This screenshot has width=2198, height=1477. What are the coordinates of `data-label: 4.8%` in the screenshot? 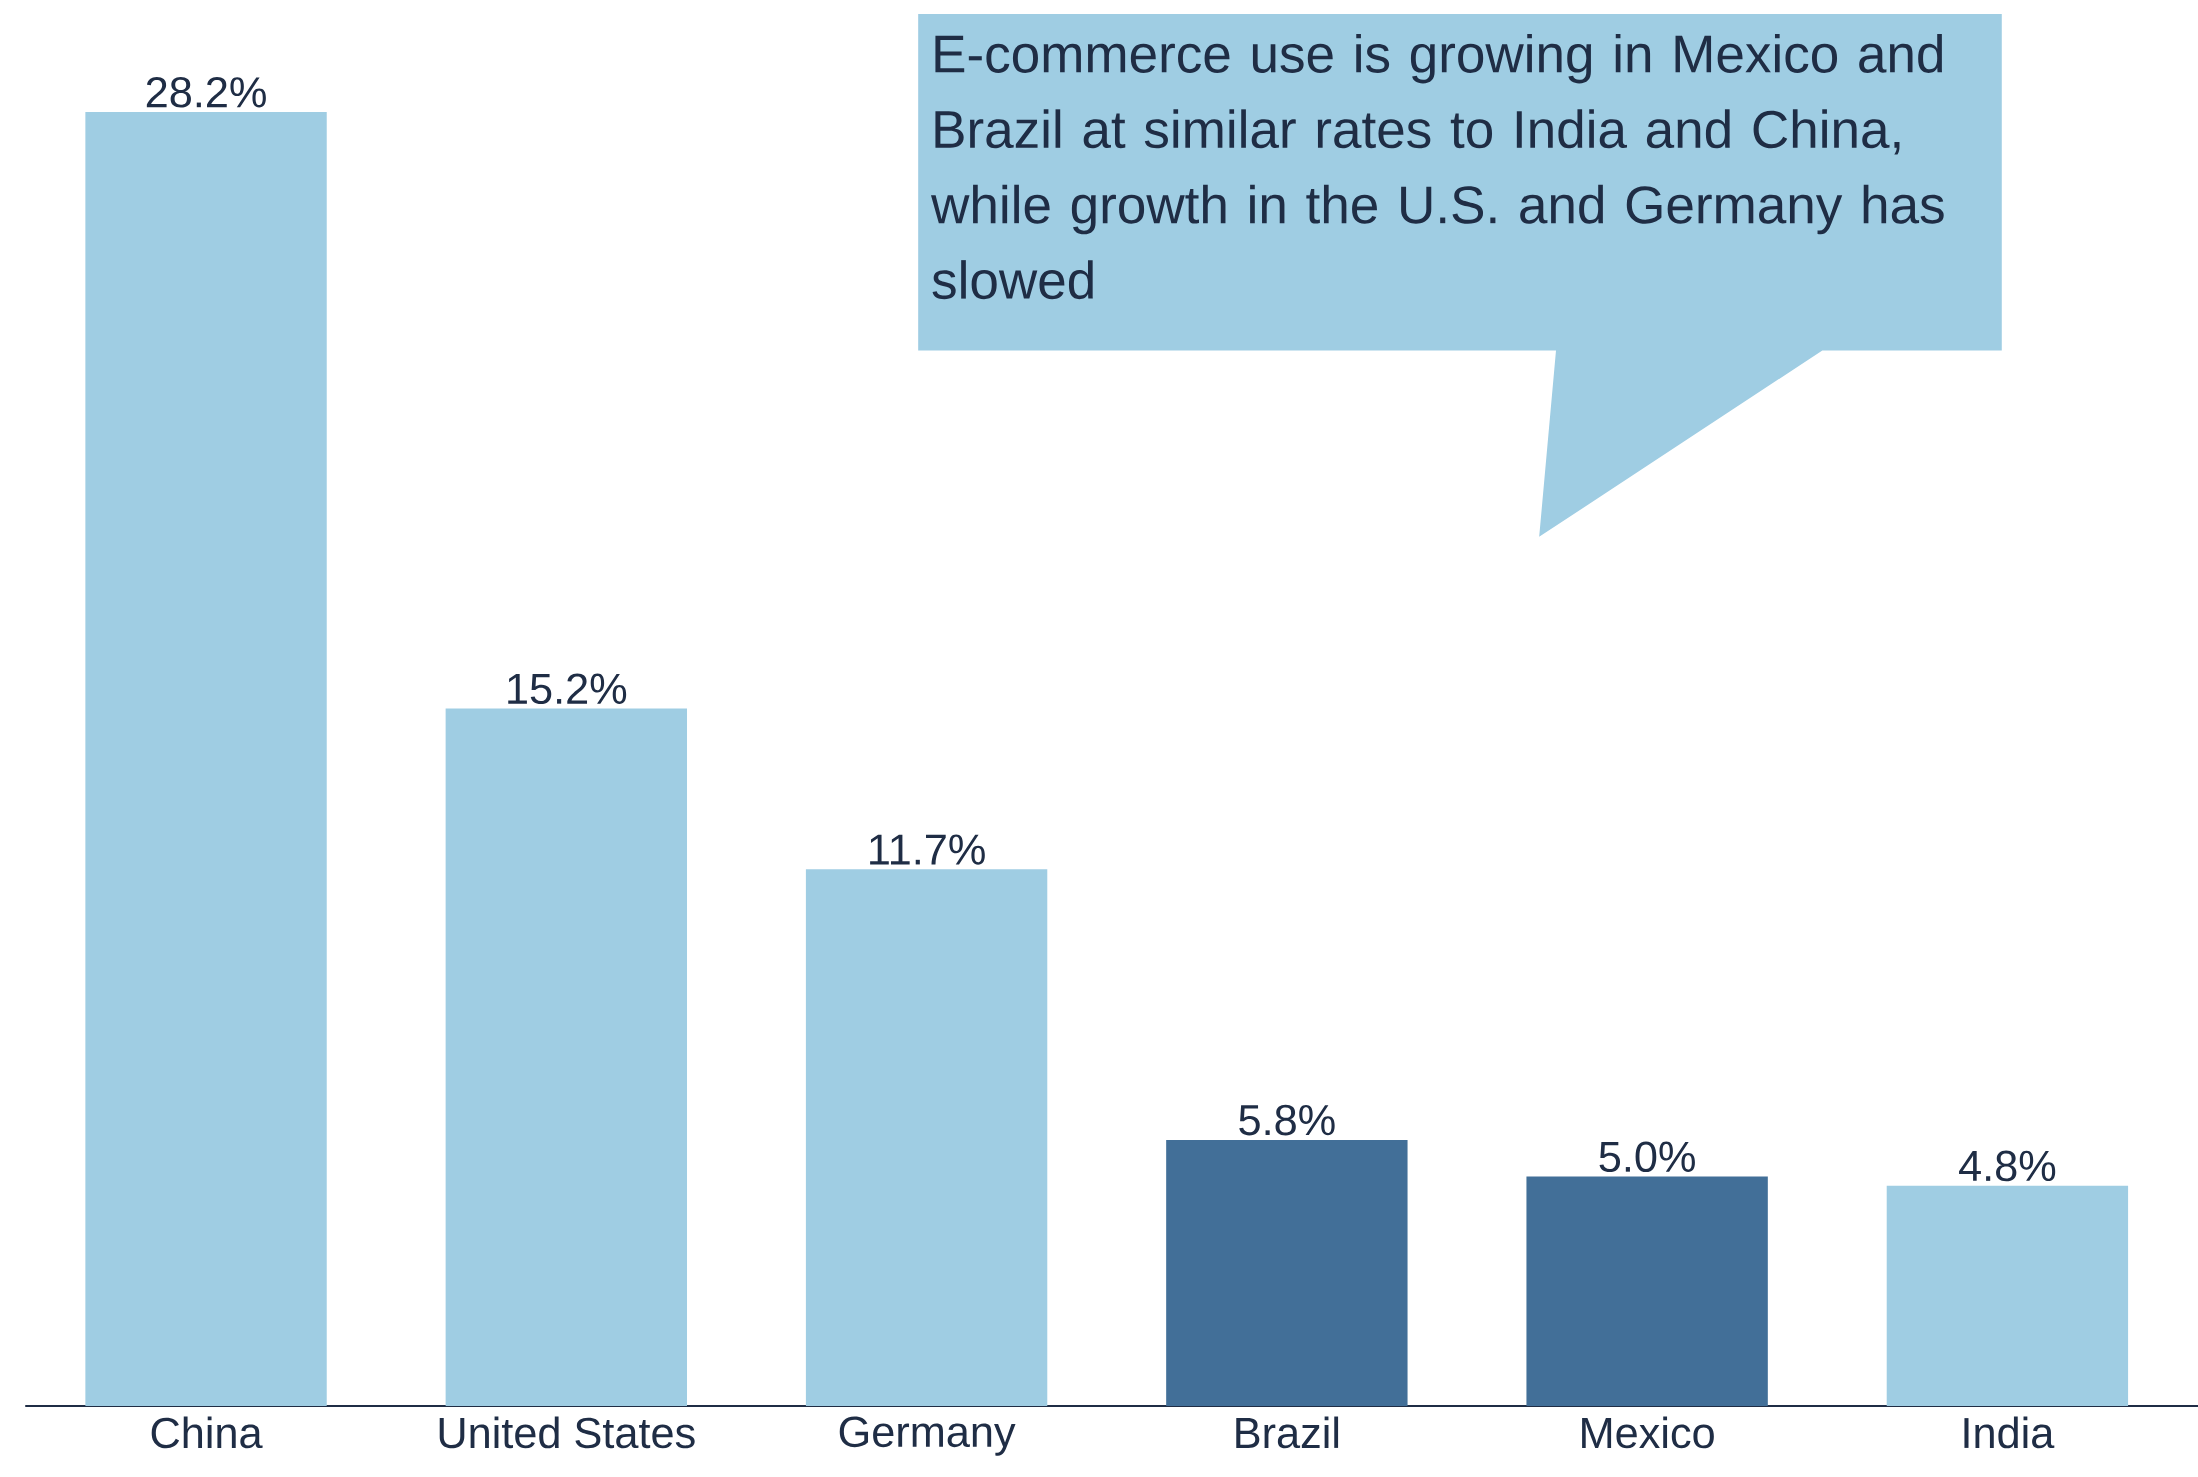 It's located at (2007, 1166).